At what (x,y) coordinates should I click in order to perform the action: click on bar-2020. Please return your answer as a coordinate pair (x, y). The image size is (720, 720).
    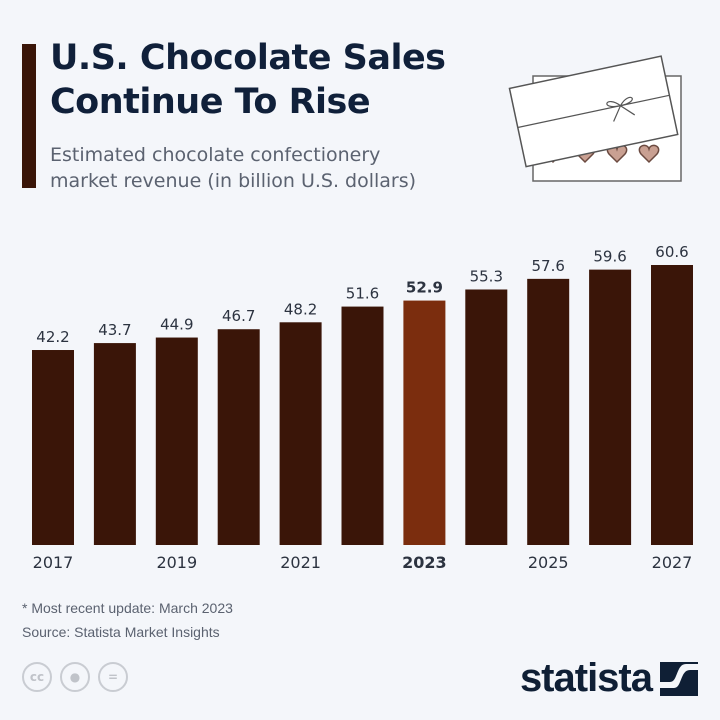
    Looking at the image, I should click on (238, 437).